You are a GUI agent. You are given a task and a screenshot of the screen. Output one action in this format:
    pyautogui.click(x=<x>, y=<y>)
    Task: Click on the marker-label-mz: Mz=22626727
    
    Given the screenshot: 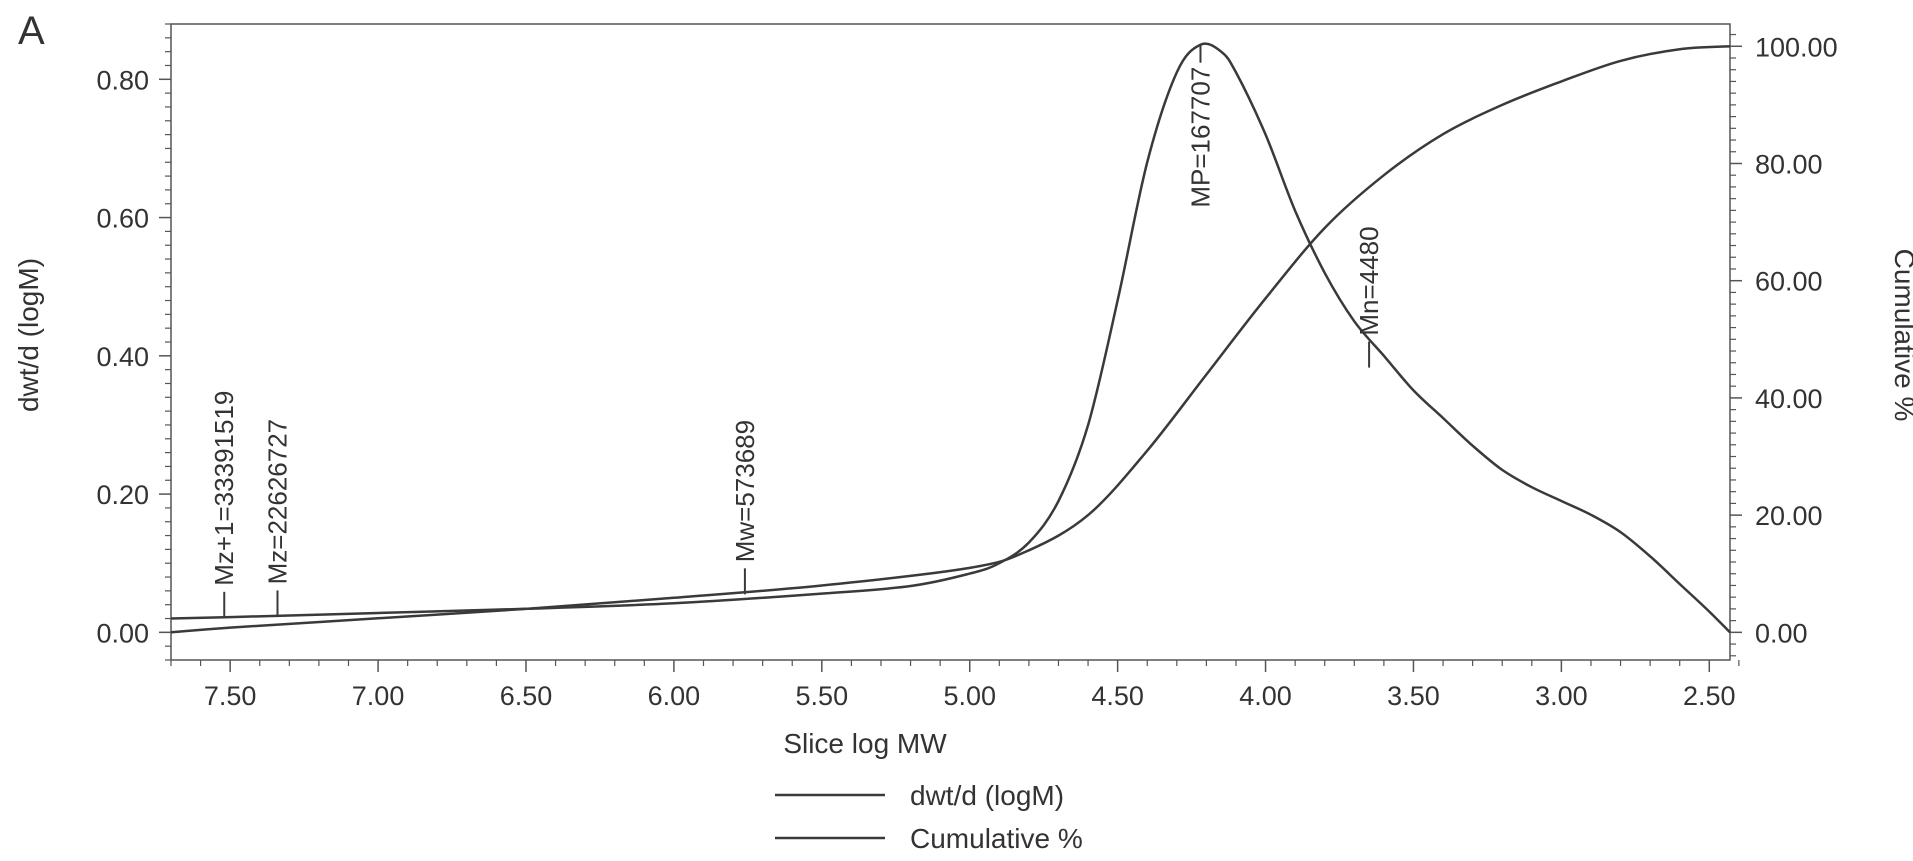 What is the action you would take?
    pyautogui.click(x=278, y=502)
    